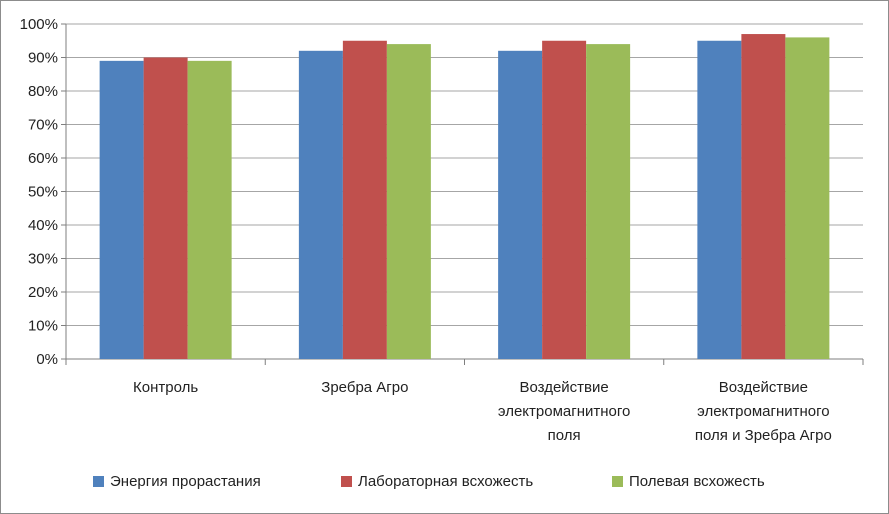 The height and width of the screenshot is (514, 889). Describe the element at coordinates (43, 91) in the screenshot. I see `y-tick-label: 80%` at that location.